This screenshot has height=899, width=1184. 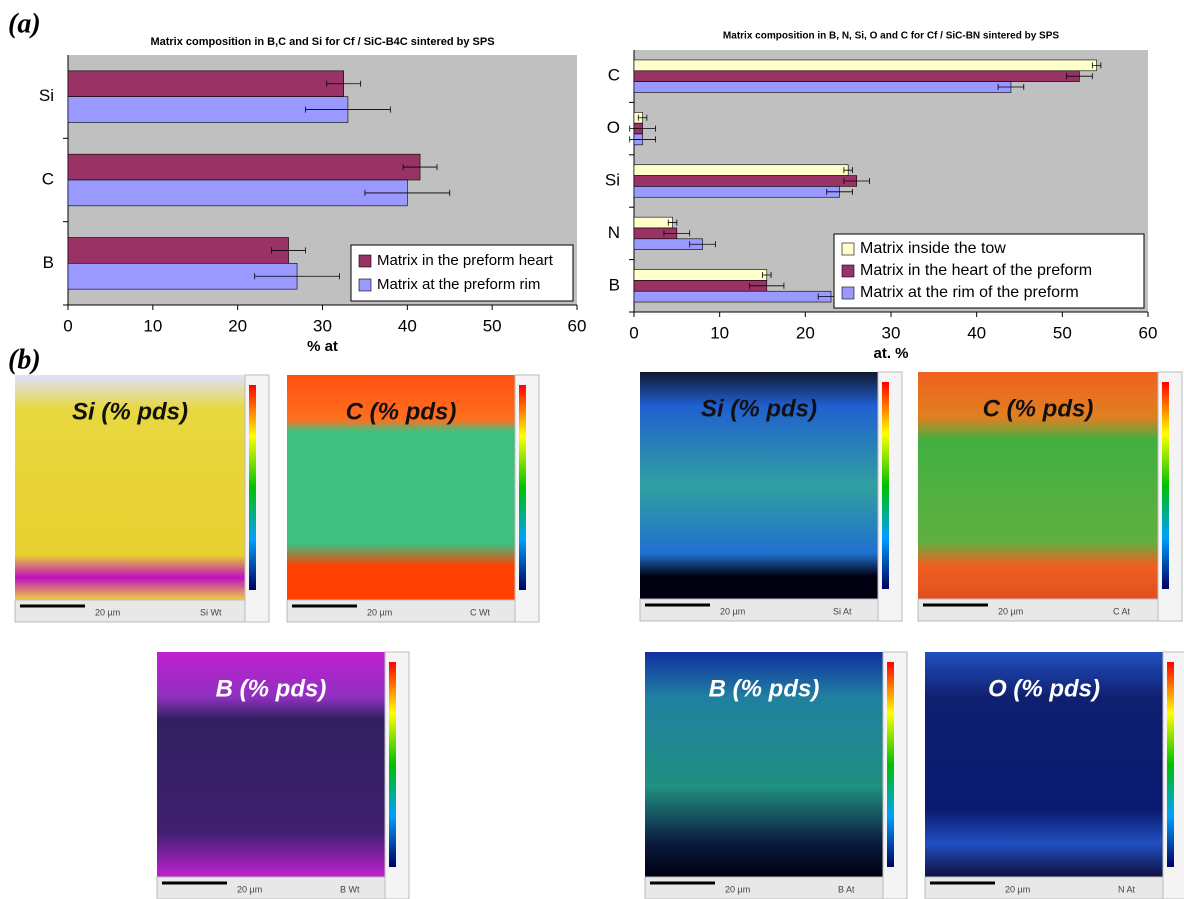 What do you see at coordinates (1122, 611) in the screenshot?
I see `signal-label: C At` at bounding box center [1122, 611].